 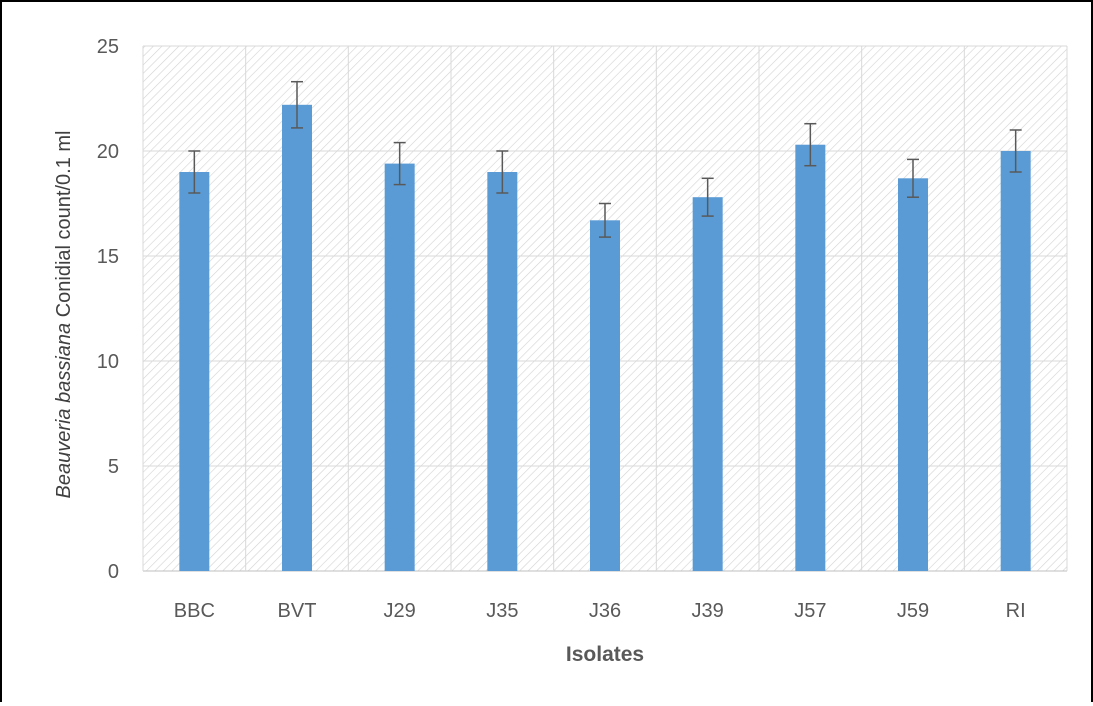 I want to click on x-tick-label-ri: RI, so click(x=1016, y=611).